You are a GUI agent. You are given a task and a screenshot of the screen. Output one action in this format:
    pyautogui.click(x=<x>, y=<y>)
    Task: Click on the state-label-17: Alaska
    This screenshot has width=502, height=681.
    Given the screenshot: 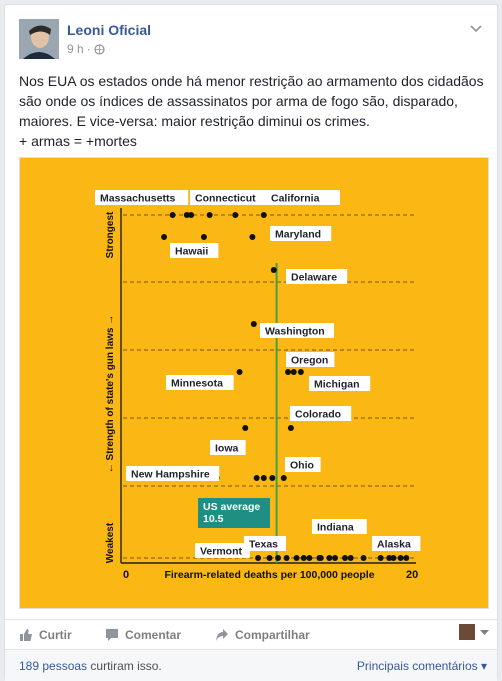 What is the action you would take?
    pyautogui.click(x=394, y=545)
    